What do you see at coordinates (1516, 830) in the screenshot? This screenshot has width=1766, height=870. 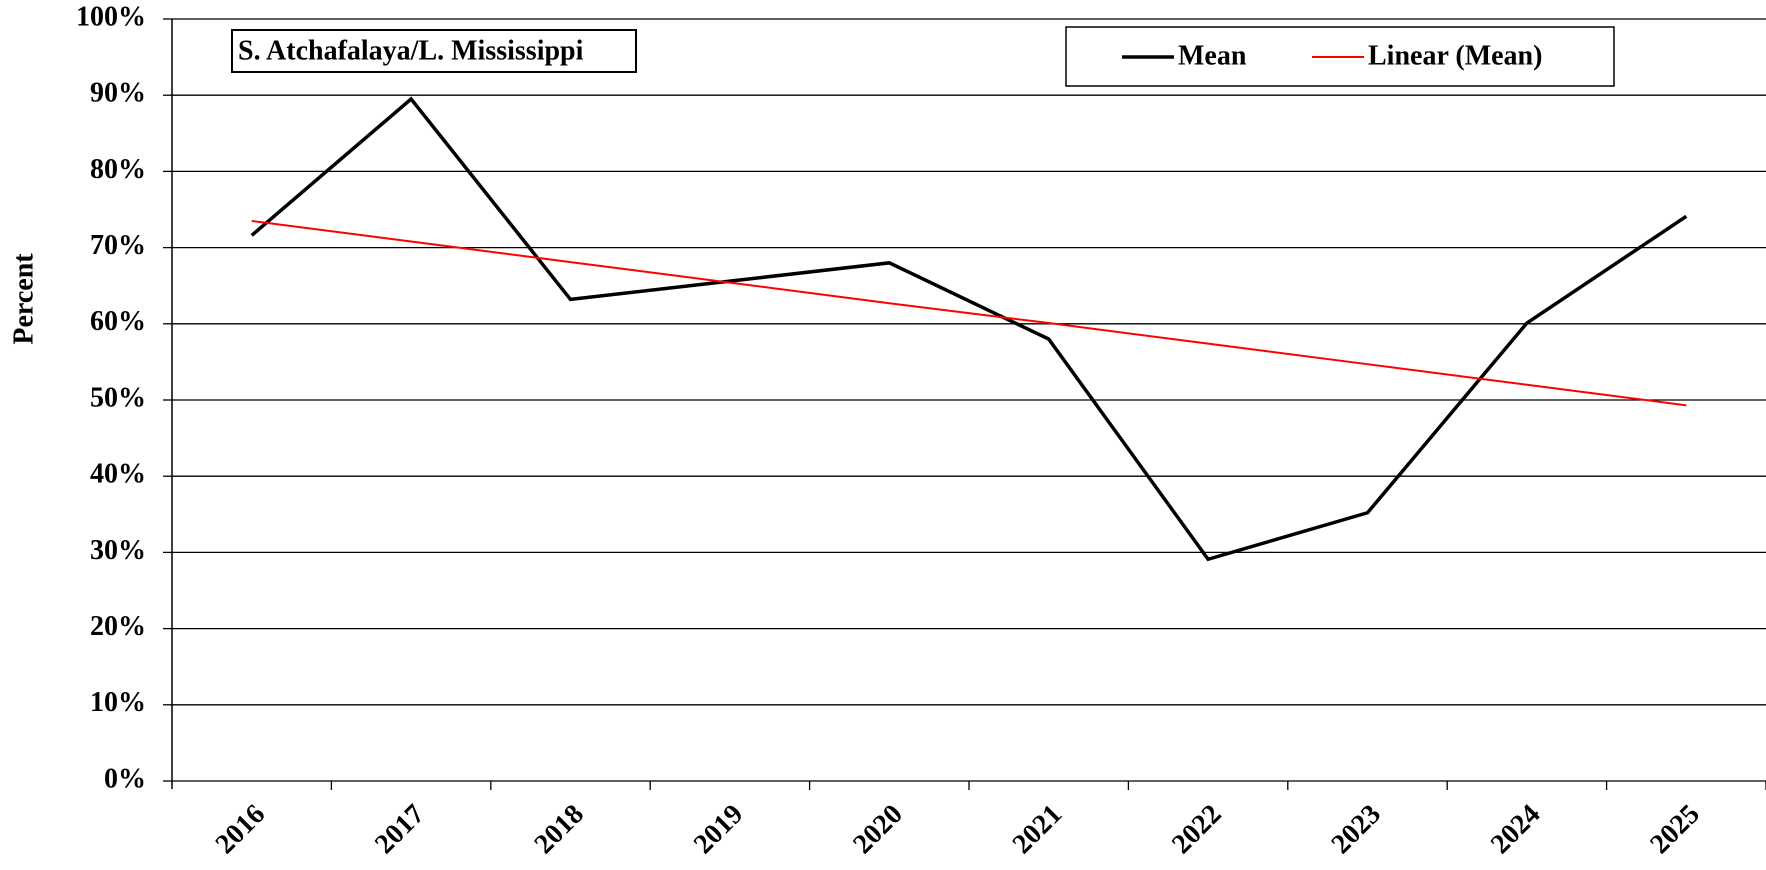 I see `x-tick-label: 2024` at bounding box center [1516, 830].